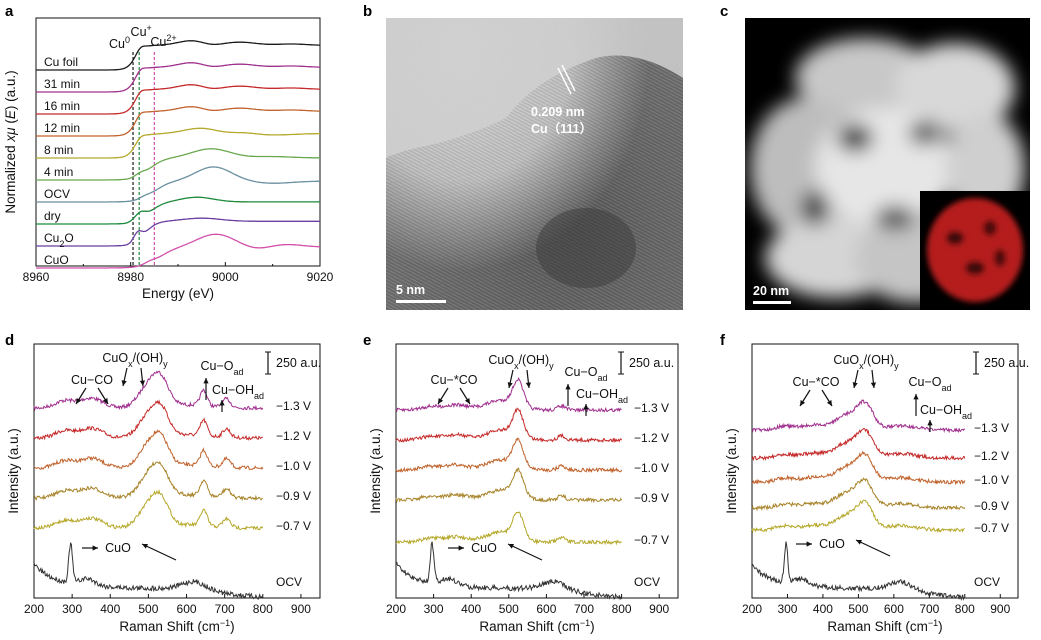  What do you see at coordinates (724, 11) in the screenshot?
I see `panel-letter-c: c` at bounding box center [724, 11].